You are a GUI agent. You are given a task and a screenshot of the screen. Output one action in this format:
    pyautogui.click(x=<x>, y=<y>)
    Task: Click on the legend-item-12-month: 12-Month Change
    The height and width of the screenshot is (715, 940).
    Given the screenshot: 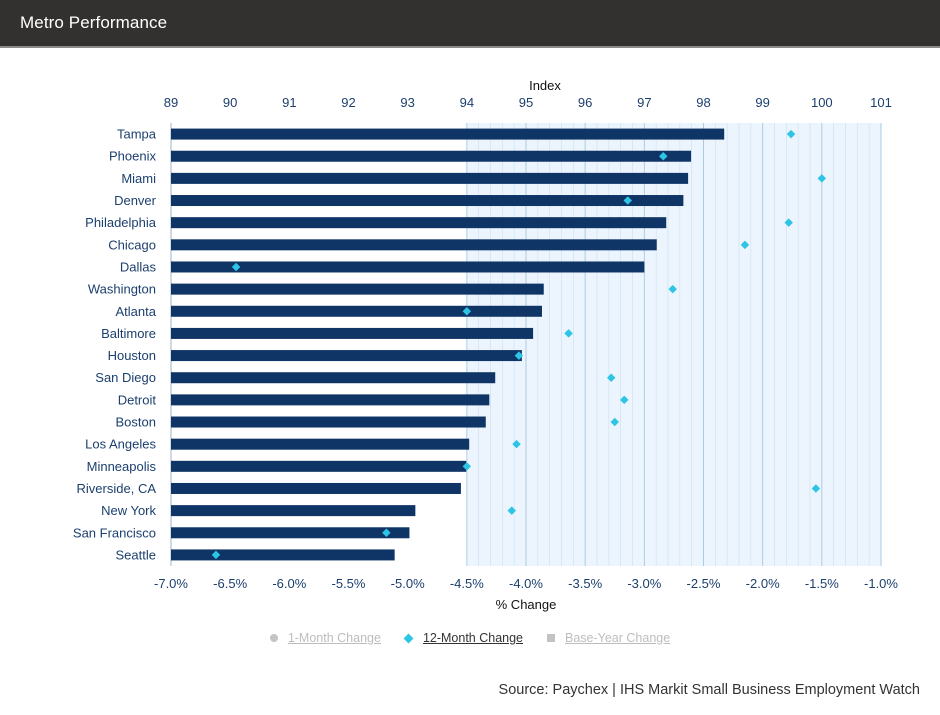 What is the action you would take?
    pyautogui.click(x=463, y=638)
    